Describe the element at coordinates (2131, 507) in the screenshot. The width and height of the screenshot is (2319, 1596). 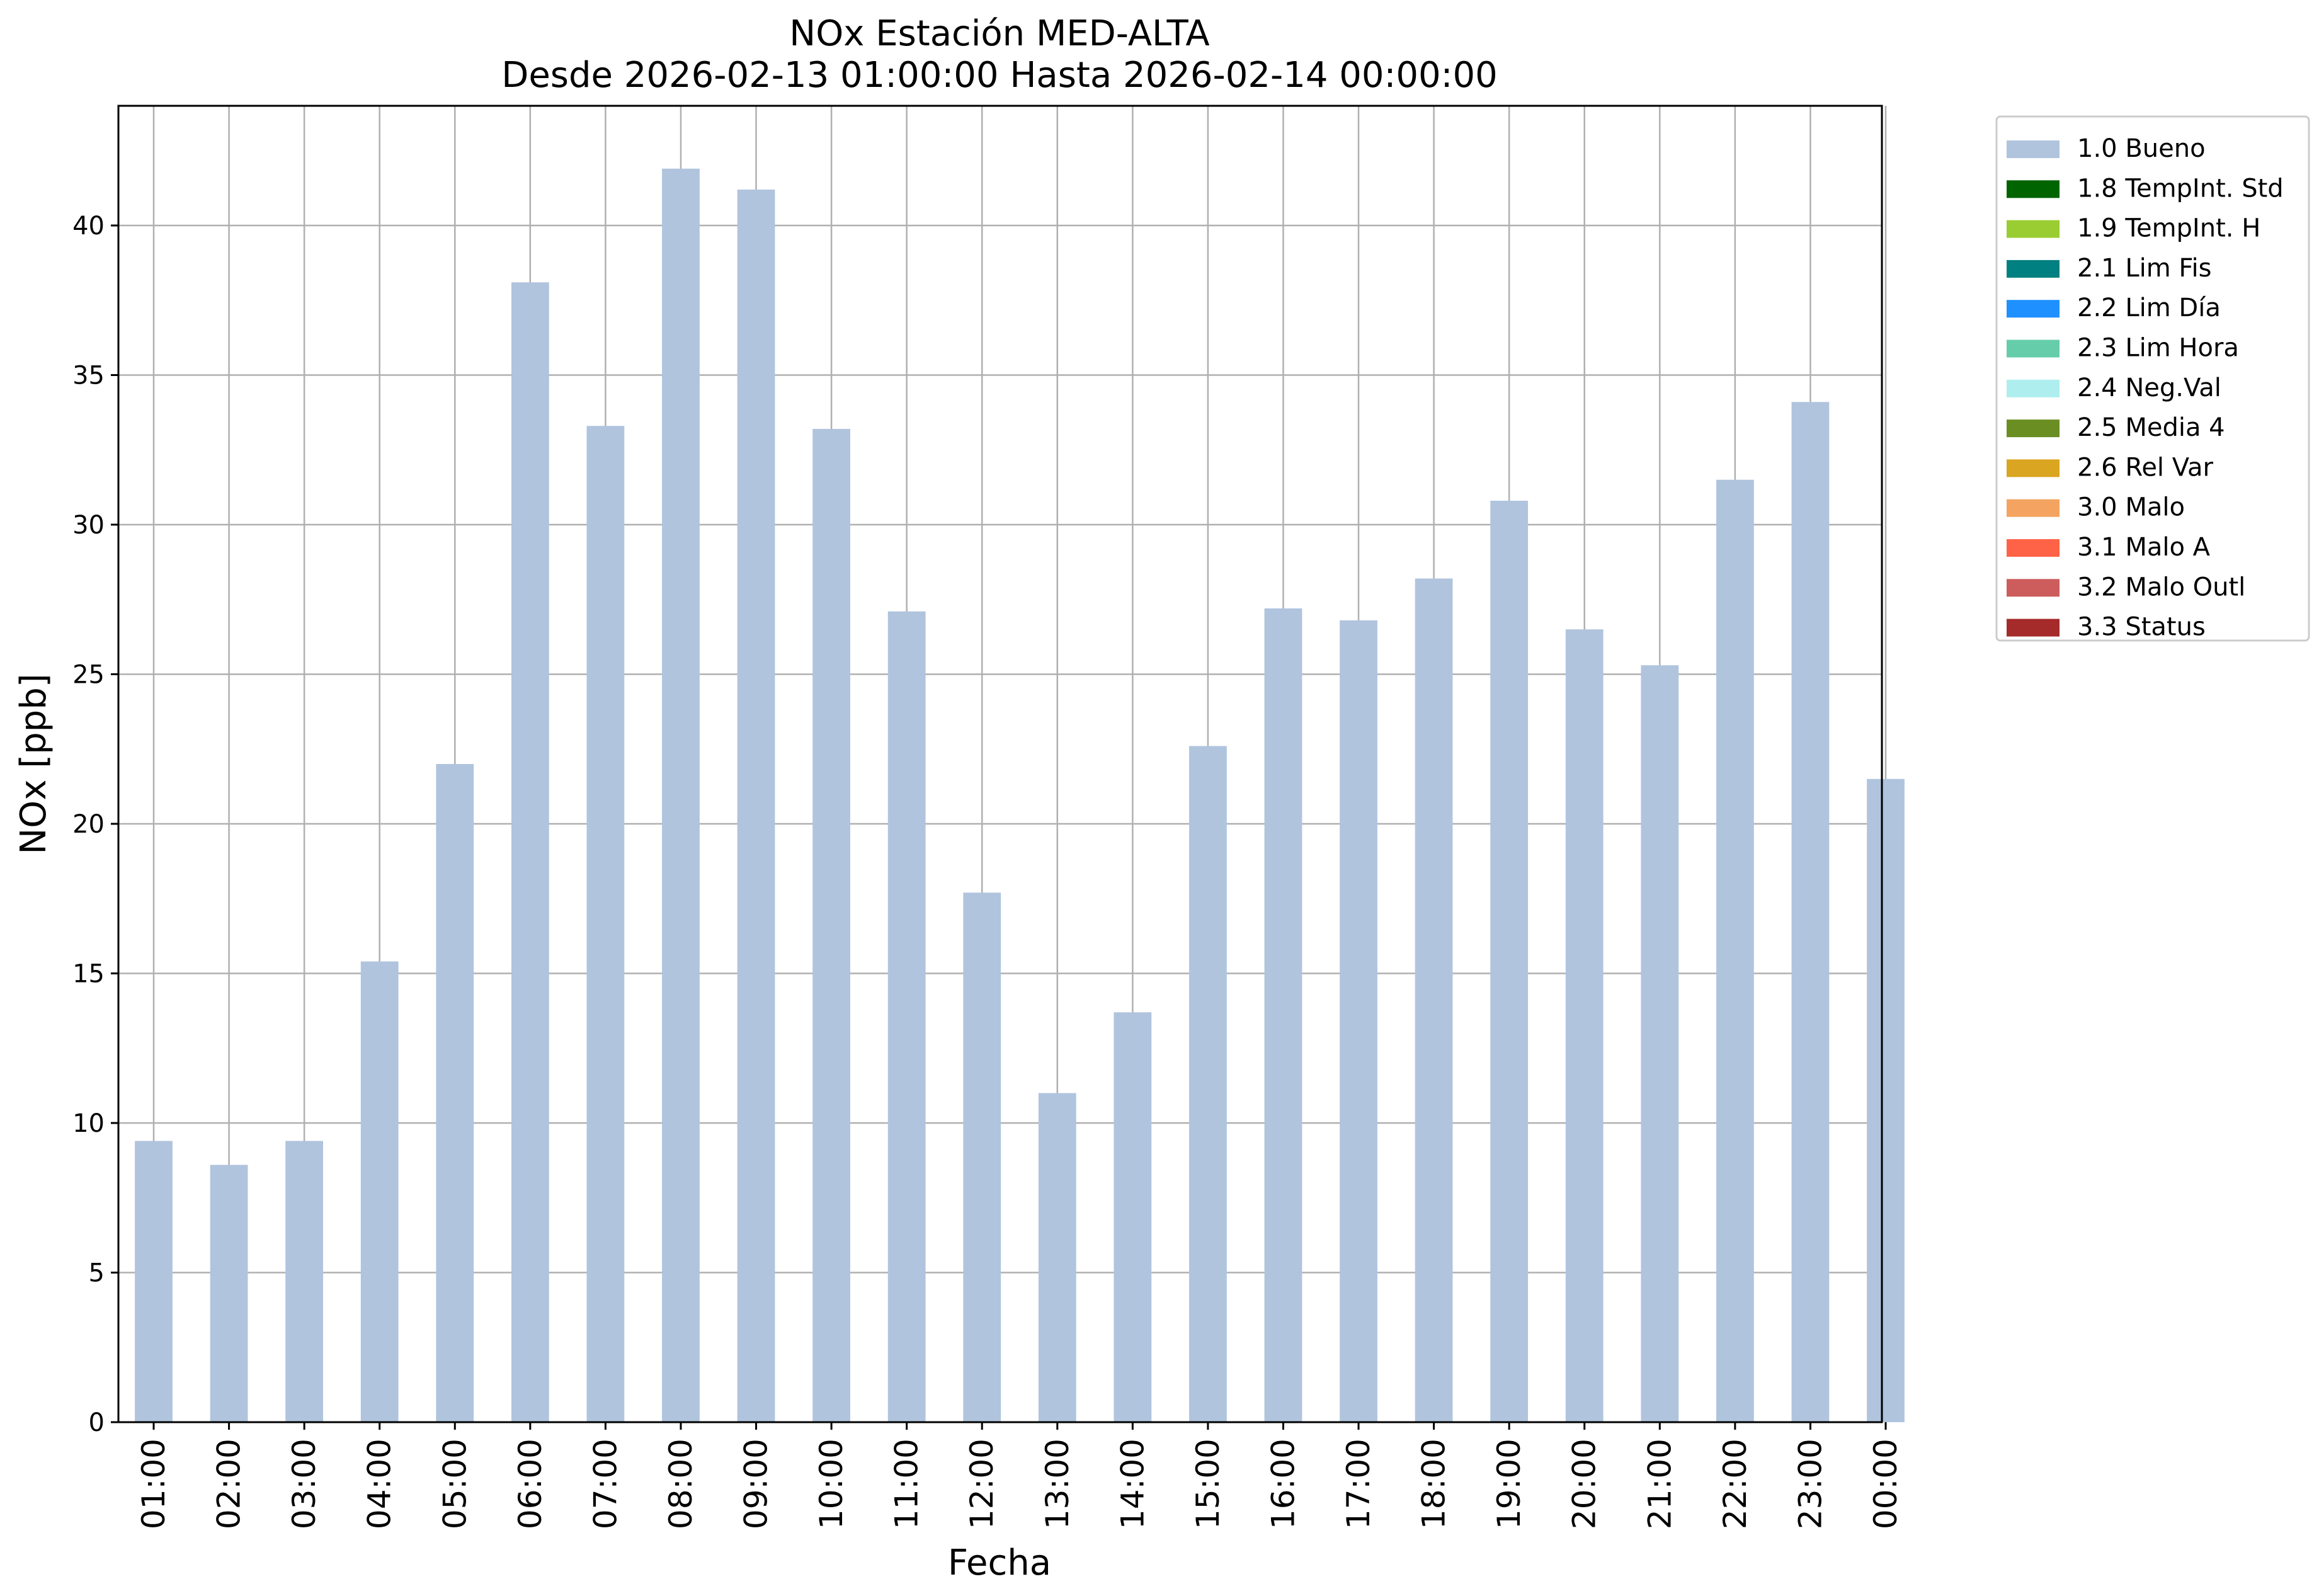
I see `legend-label: 3.0 Malo` at that location.